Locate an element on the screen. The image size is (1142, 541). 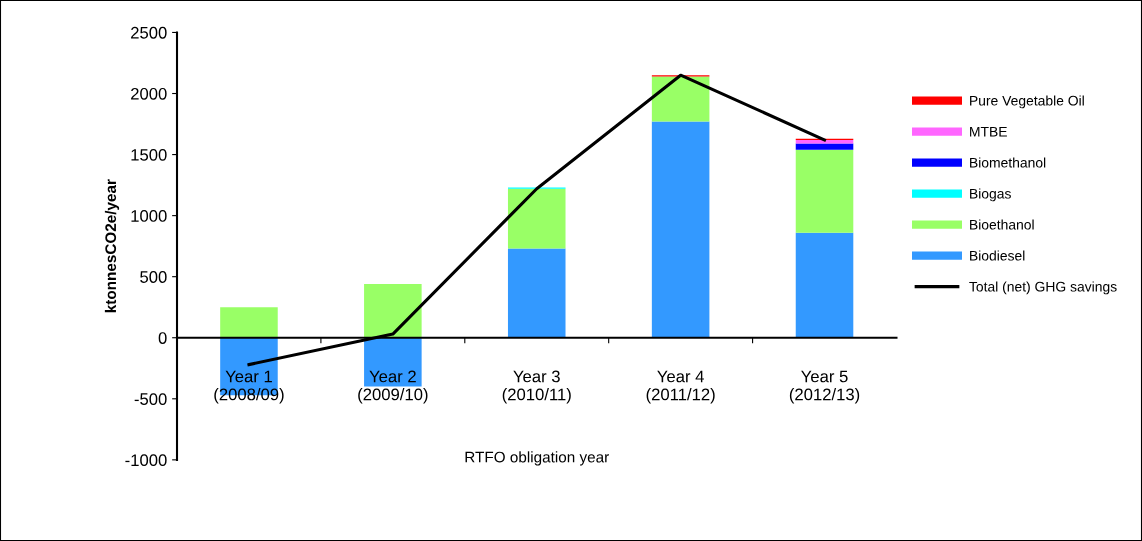
y-tick-label: 0 is located at coordinates (162, 338).